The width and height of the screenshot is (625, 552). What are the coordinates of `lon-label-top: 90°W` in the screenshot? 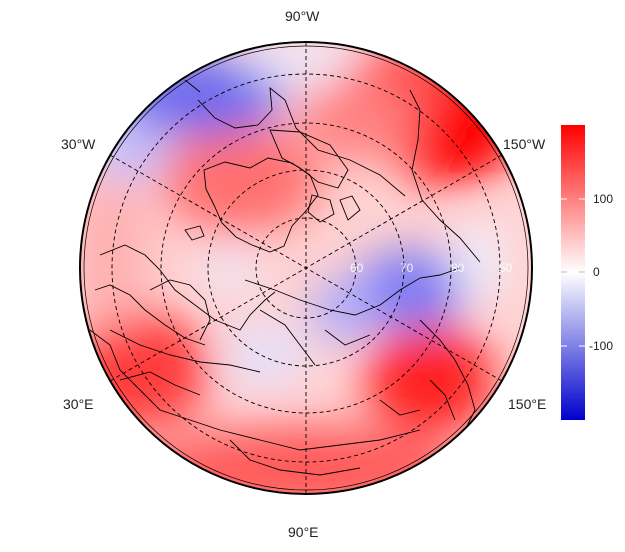 It's located at (302, 16).